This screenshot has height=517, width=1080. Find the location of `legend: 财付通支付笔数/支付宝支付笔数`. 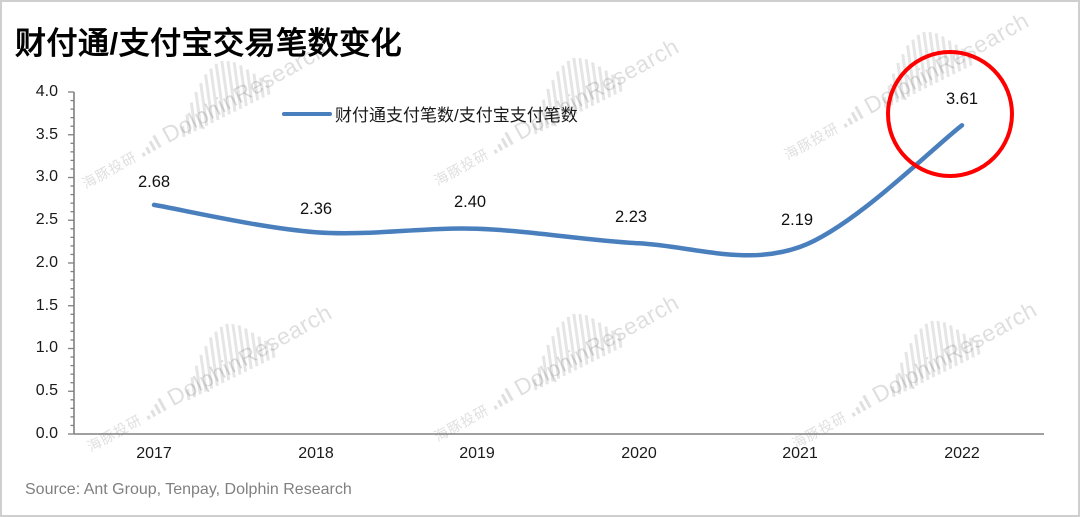

legend: 财付通支付笔数/支付宝支付笔数 is located at coordinates (430, 113).